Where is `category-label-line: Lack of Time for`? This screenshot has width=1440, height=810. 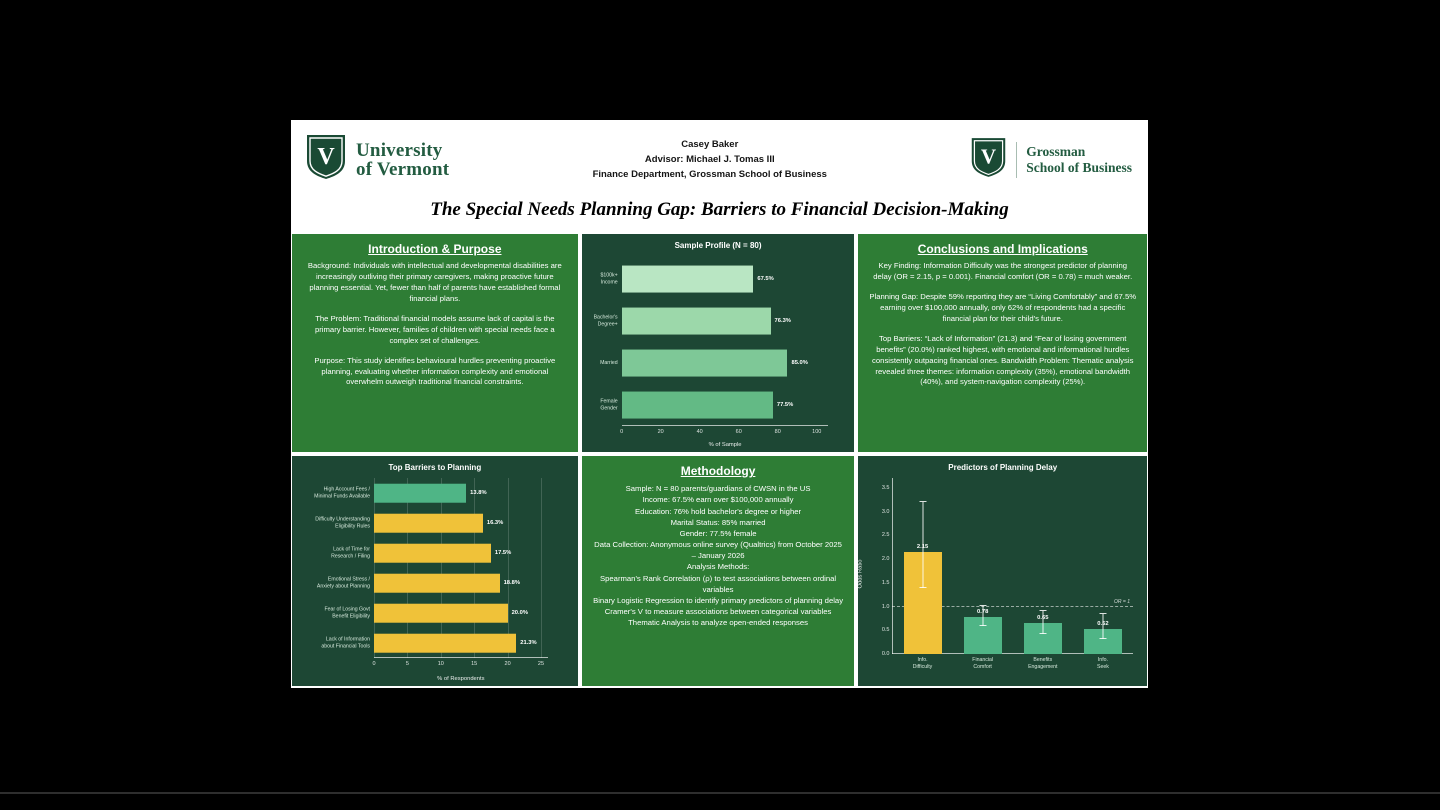 category-label-line: Lack of Time for is located at coordinates (351, 549).